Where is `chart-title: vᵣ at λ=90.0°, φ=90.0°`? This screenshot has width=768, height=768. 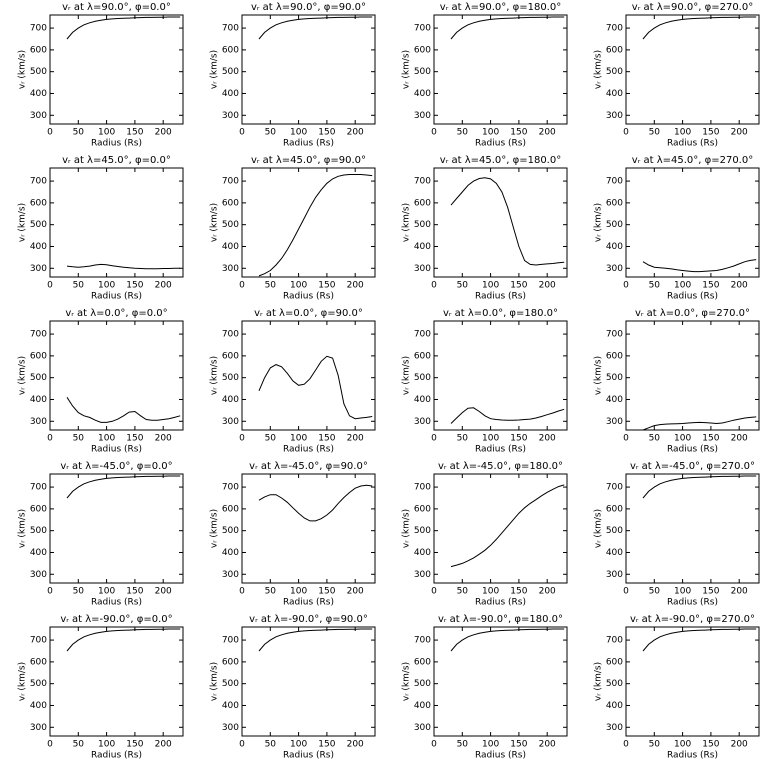 chart-title: vᵣ at λ=90.0°, φ=90.0° is located at coordinates (308, 7).